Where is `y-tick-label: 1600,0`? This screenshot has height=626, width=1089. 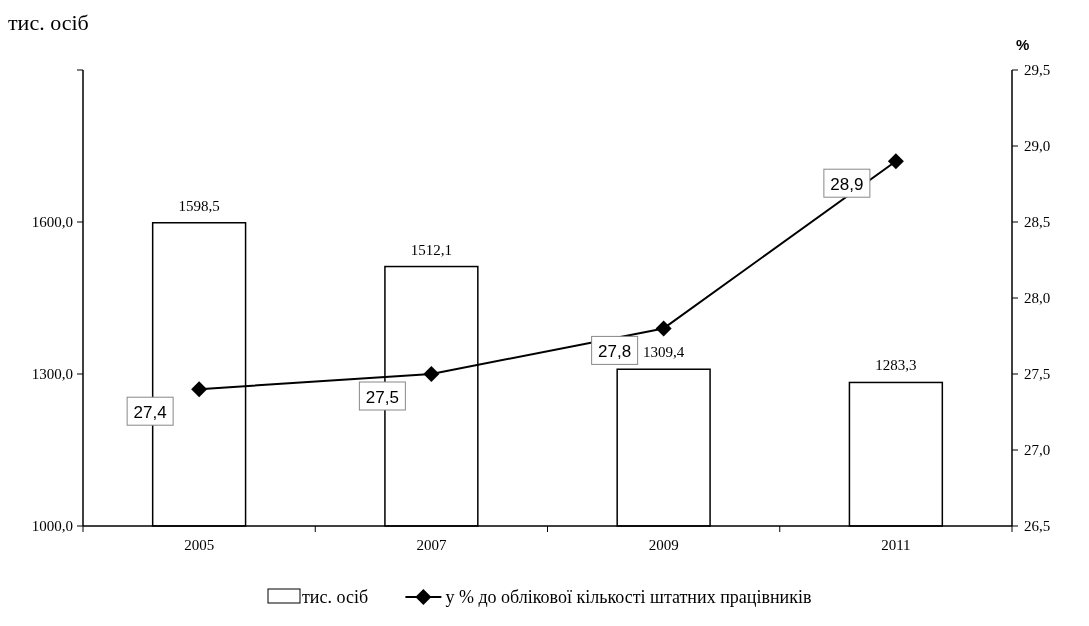 y-tick-label: 1600,0 is located at coordinates (52, 222).